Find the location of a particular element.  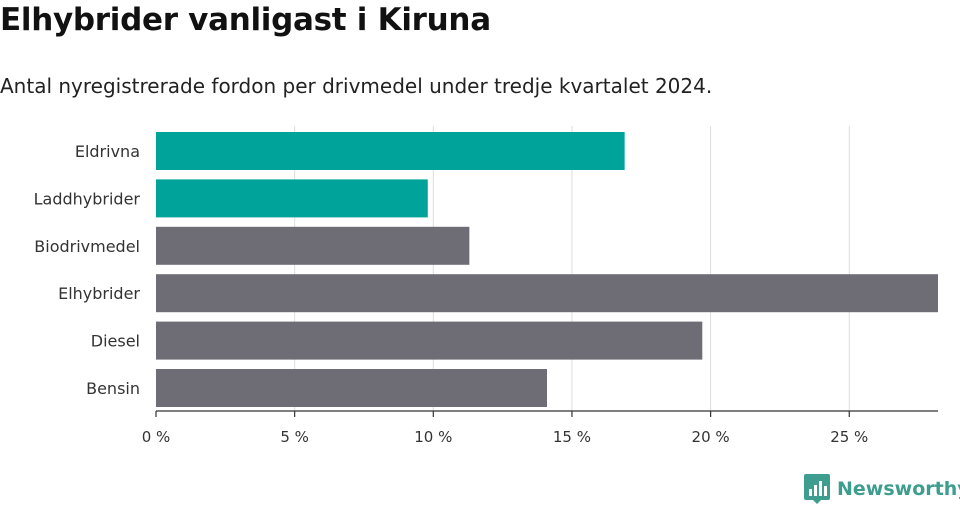

bar-bensin is located at coordinates (351, 388).